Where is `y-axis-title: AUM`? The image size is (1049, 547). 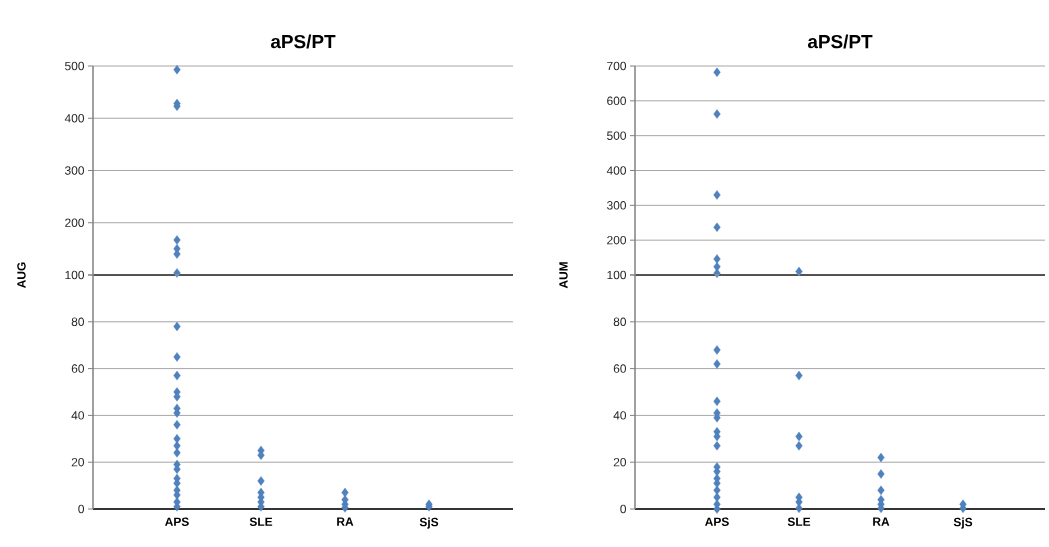
y-axis-title: AUM is located at coordinates (563, 275).